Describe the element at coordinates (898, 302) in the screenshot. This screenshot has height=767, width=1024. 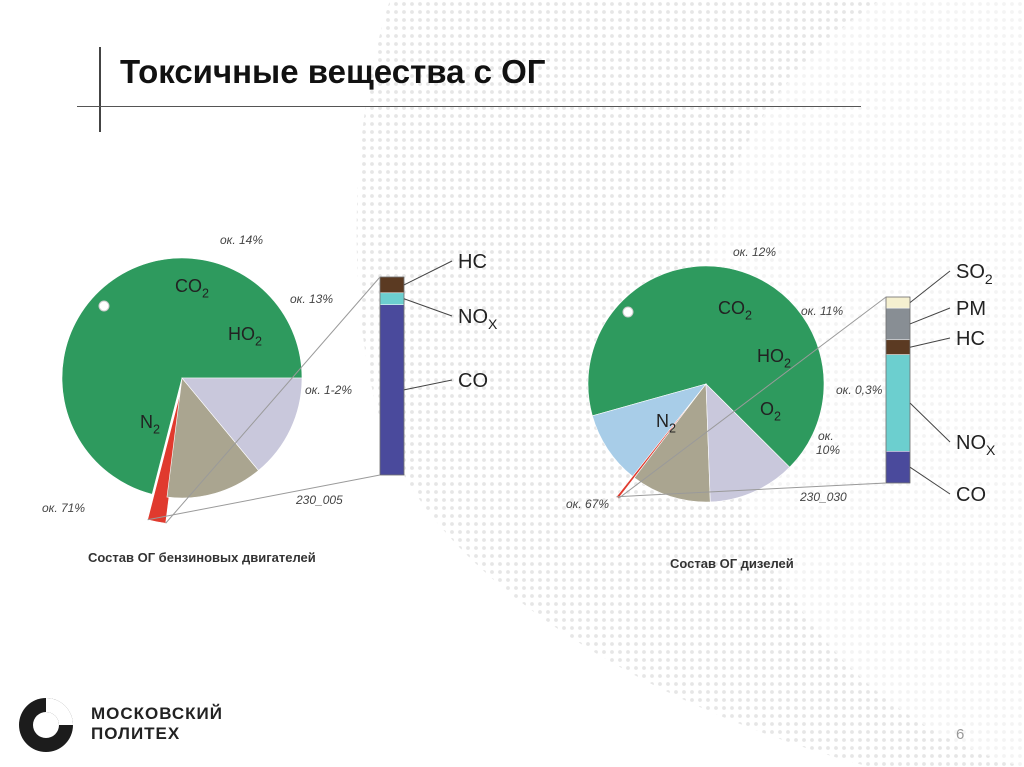
I see `diesel-bar-so2` at that location.